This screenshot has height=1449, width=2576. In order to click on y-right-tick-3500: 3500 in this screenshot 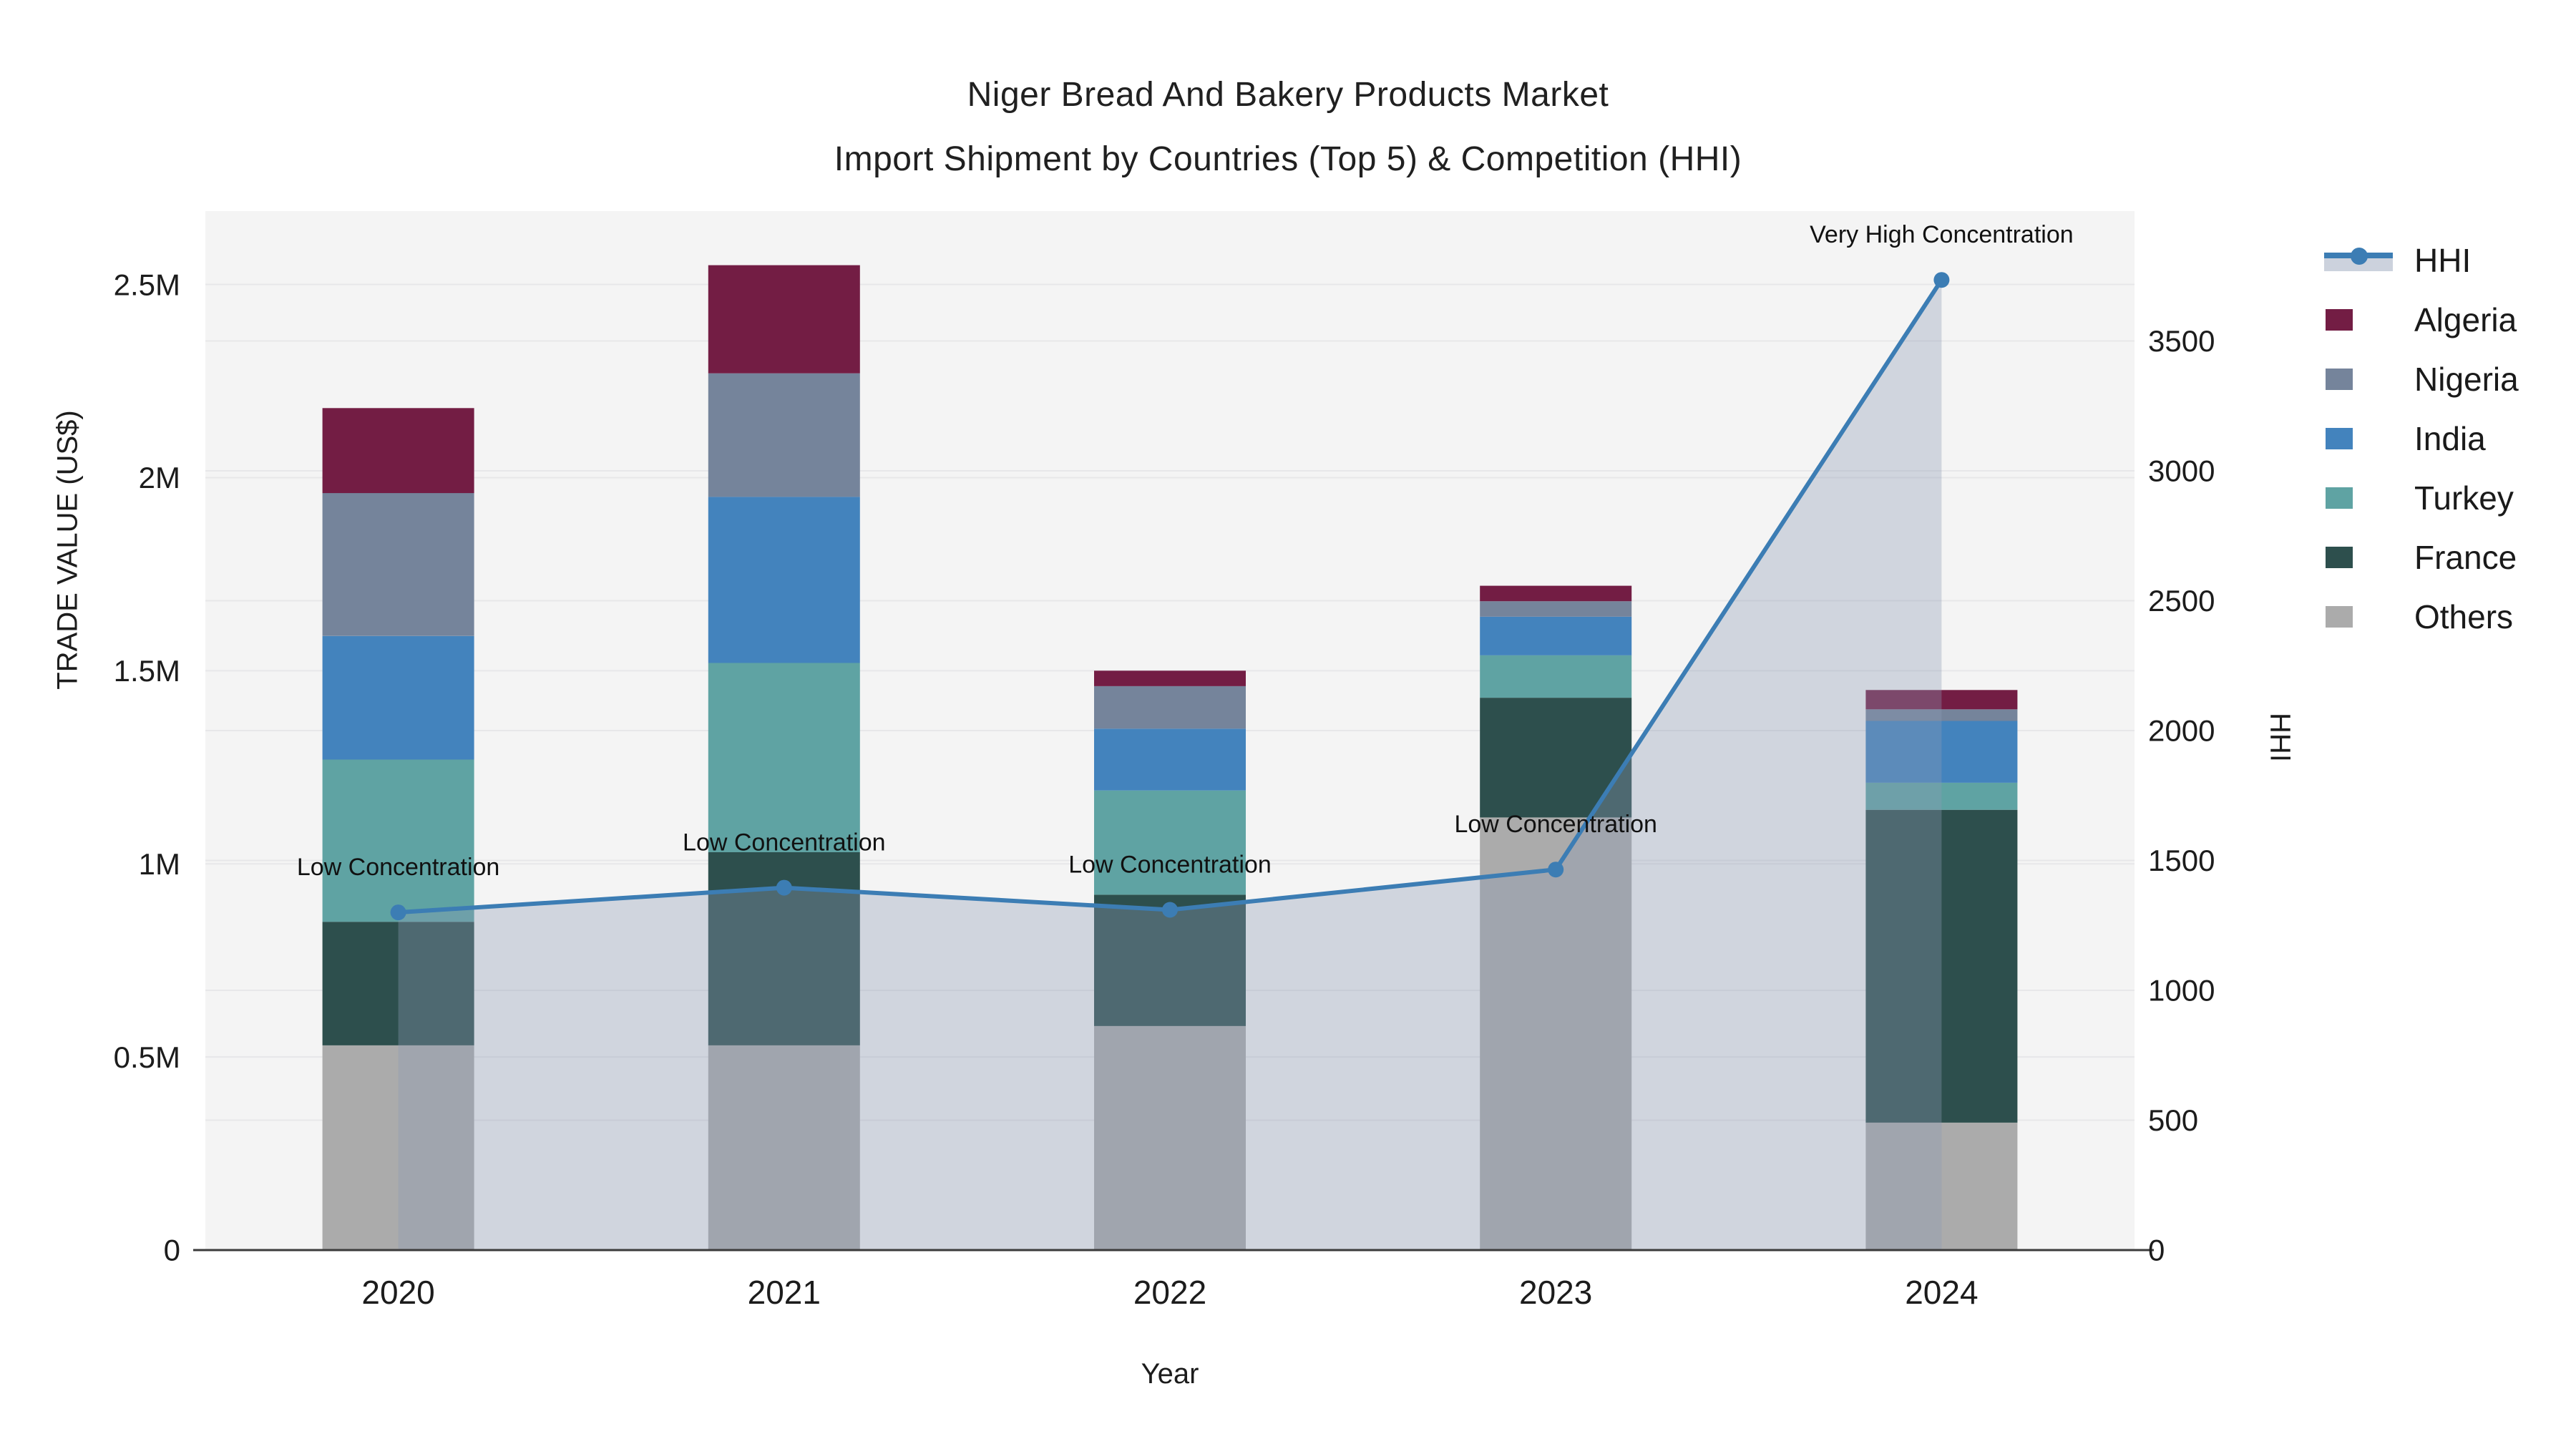, I will do `click(2181, 341)`.